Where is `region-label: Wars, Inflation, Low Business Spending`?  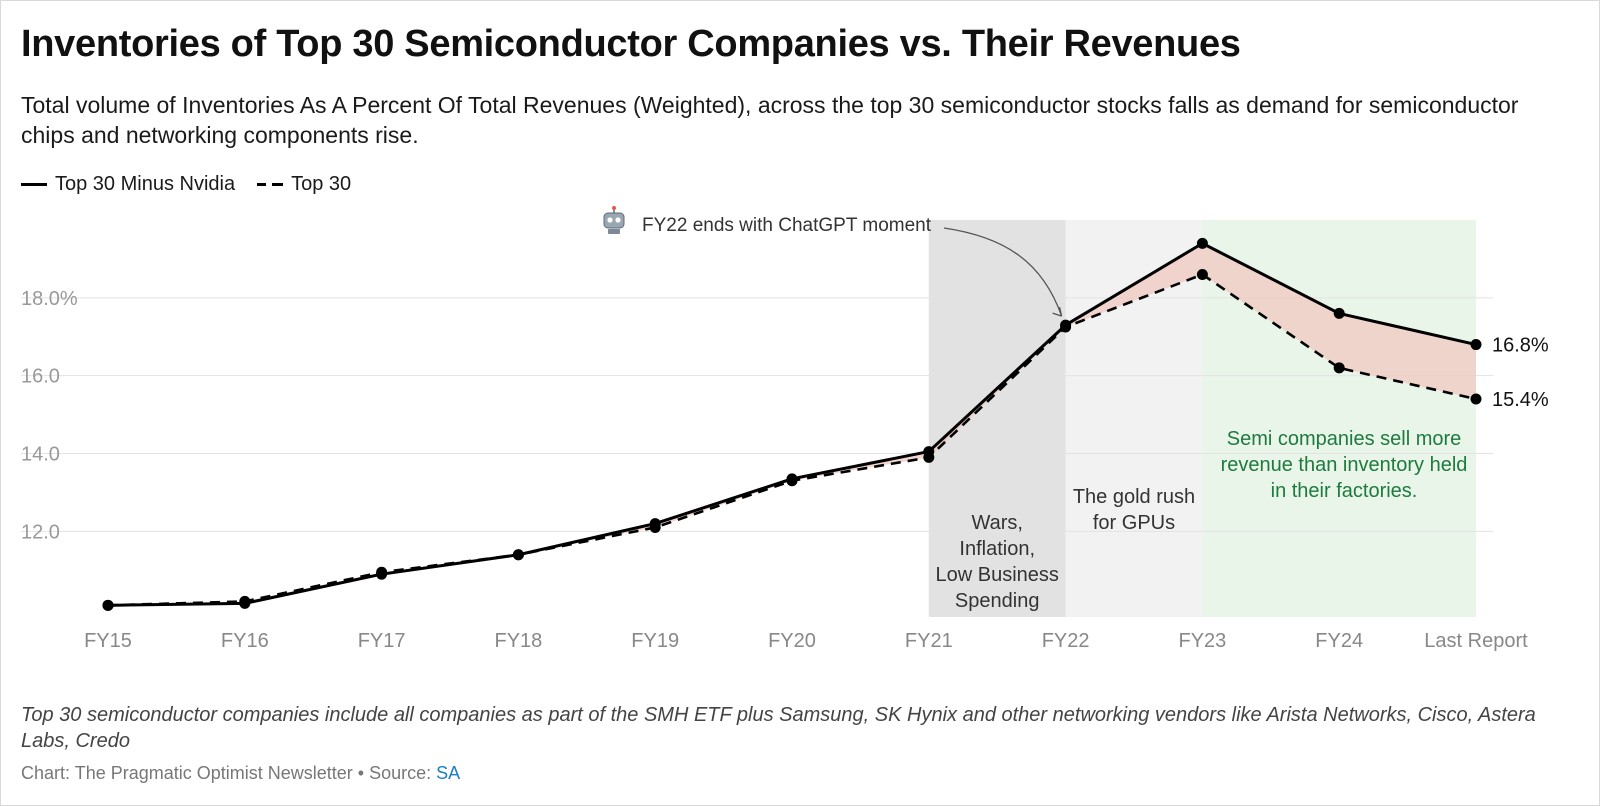 region-label: Wars, Inflation, Low Business Spending is located at coordinates (996, 562).